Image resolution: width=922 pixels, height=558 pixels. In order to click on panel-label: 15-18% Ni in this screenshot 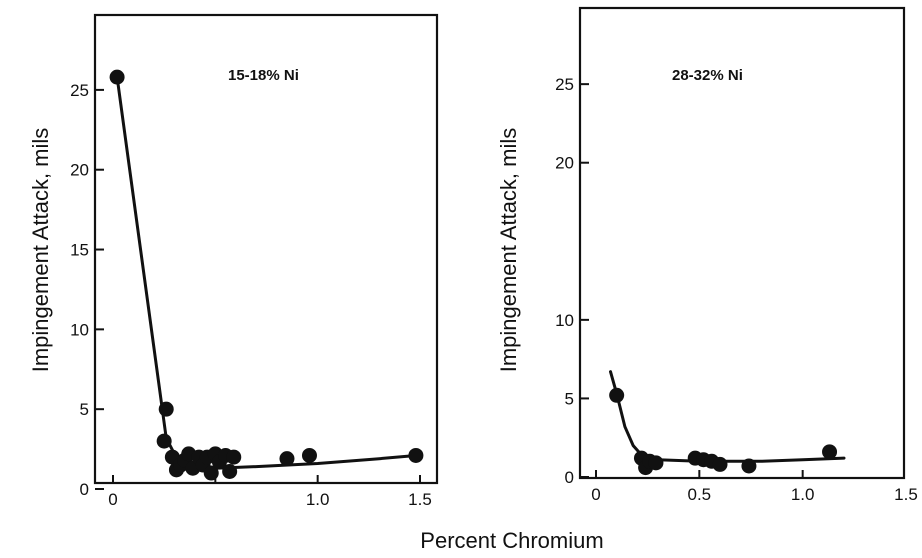, I will do `click(263, 75)`.